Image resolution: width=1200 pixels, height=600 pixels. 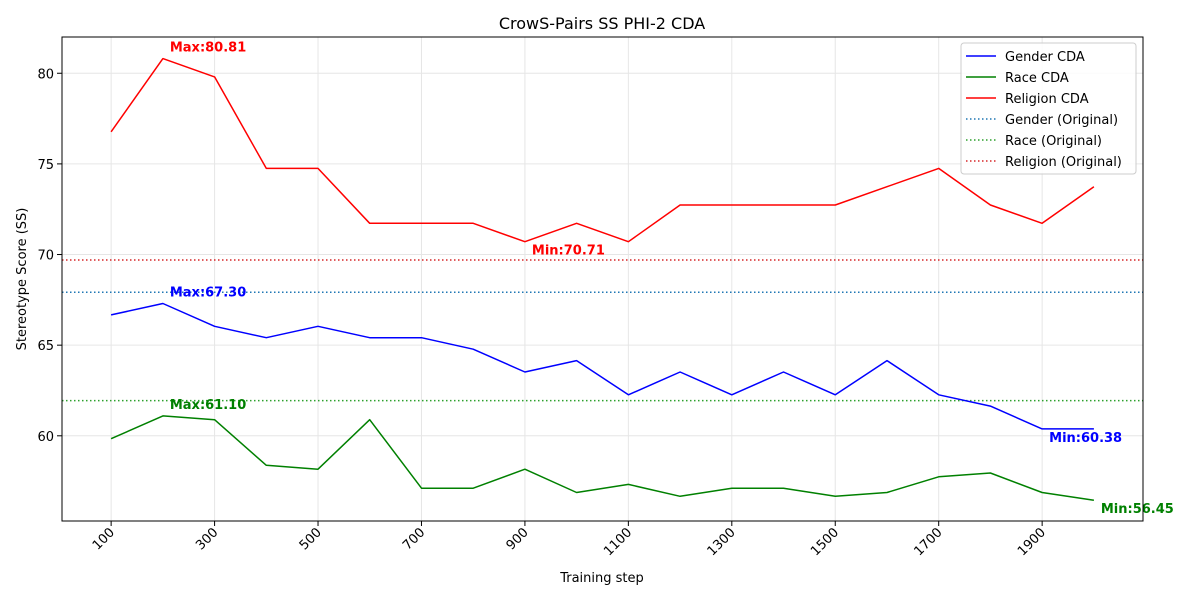 I want to click on annotation-label: Max:61.10, so click(x=208, y=405).